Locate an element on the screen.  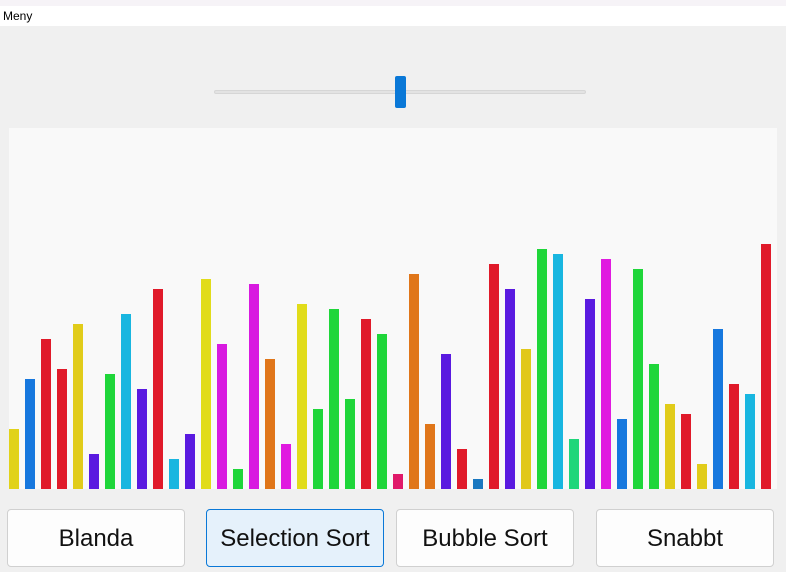
shuffle-button: Blanda is located at coordinates (96, 538).